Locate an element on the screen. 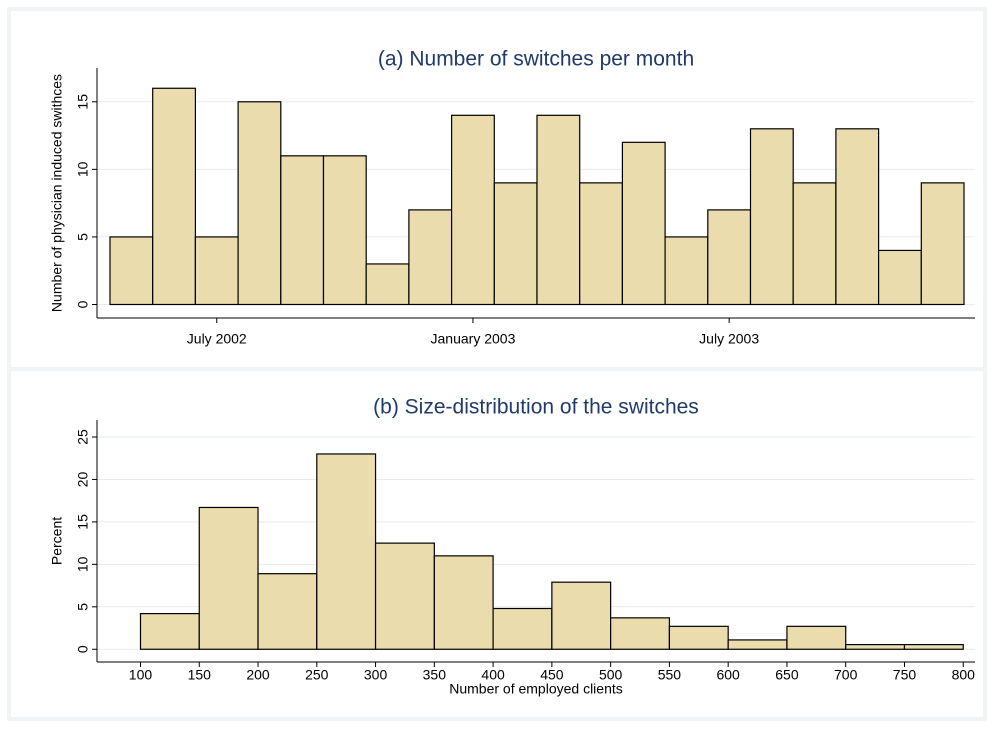  x-tick-label: July 2002 is located at coordinates (217, 339).